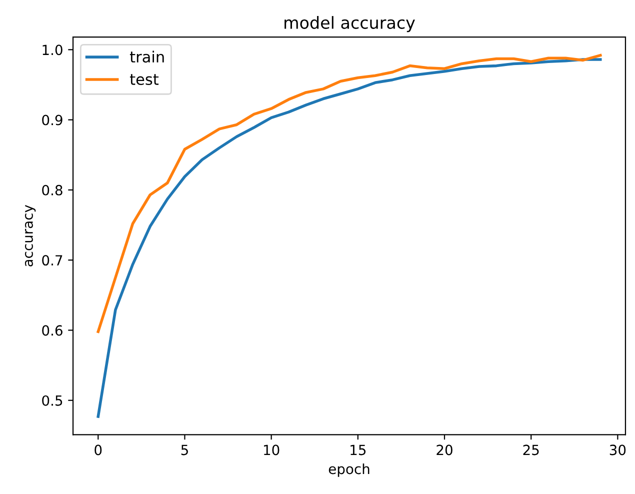 This screenshot has width=635, height=494. Describe the element at coordinates (444, 450) in the screenshot. I see `x-tick-label: 20` at that location.